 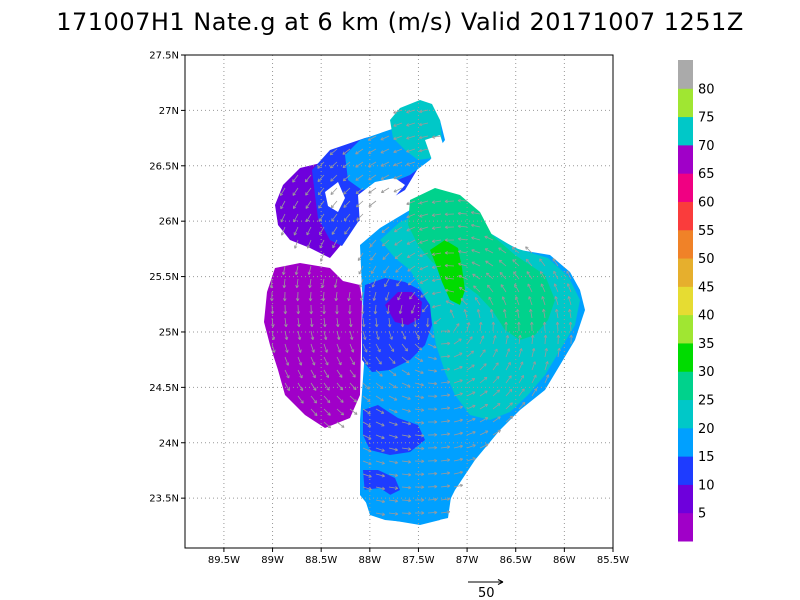 I want to click on colorbar-label: 60, so click(x=706, y=202).